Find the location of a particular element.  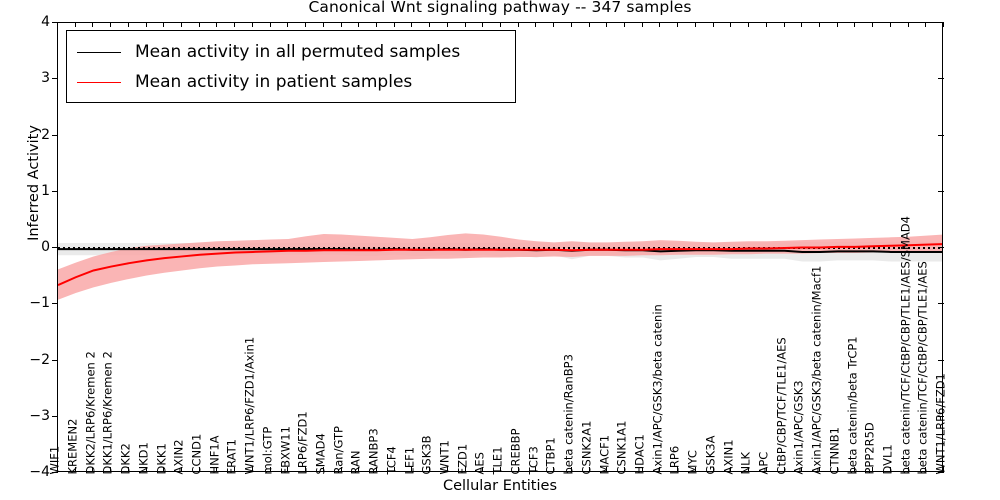

x-tick-label: Axin1/APC/GSK3 is located at coordinates (798, 426).